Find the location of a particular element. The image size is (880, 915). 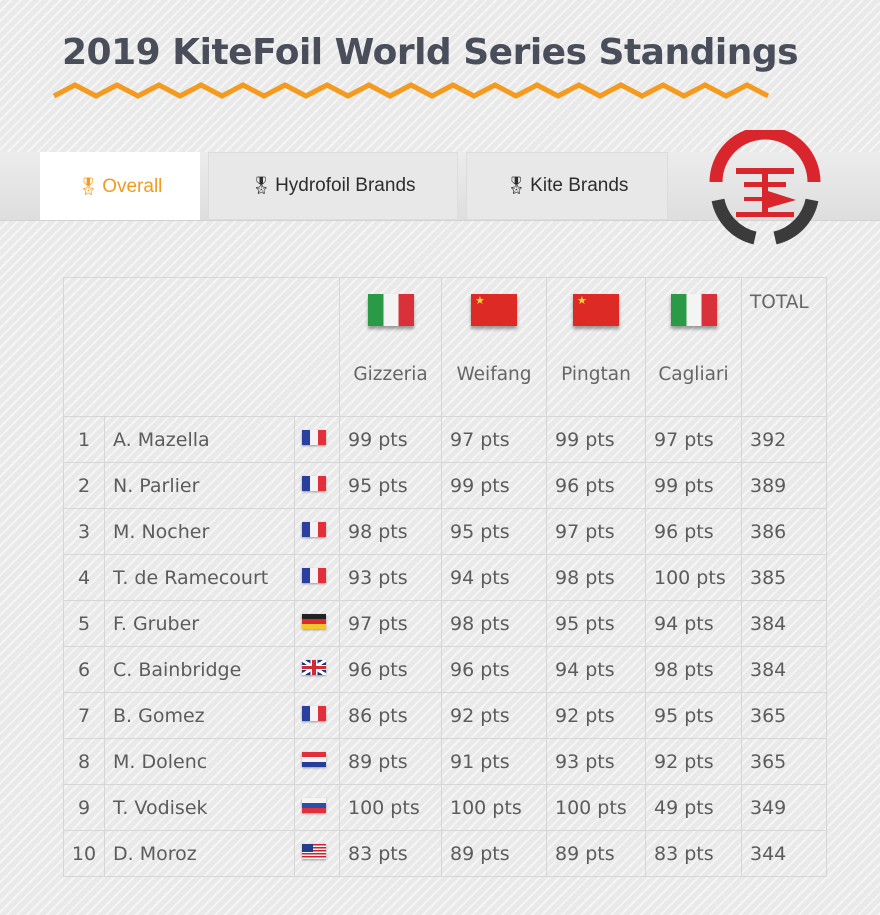

score-cell: 94 pts is located at coordinates (693, 623).